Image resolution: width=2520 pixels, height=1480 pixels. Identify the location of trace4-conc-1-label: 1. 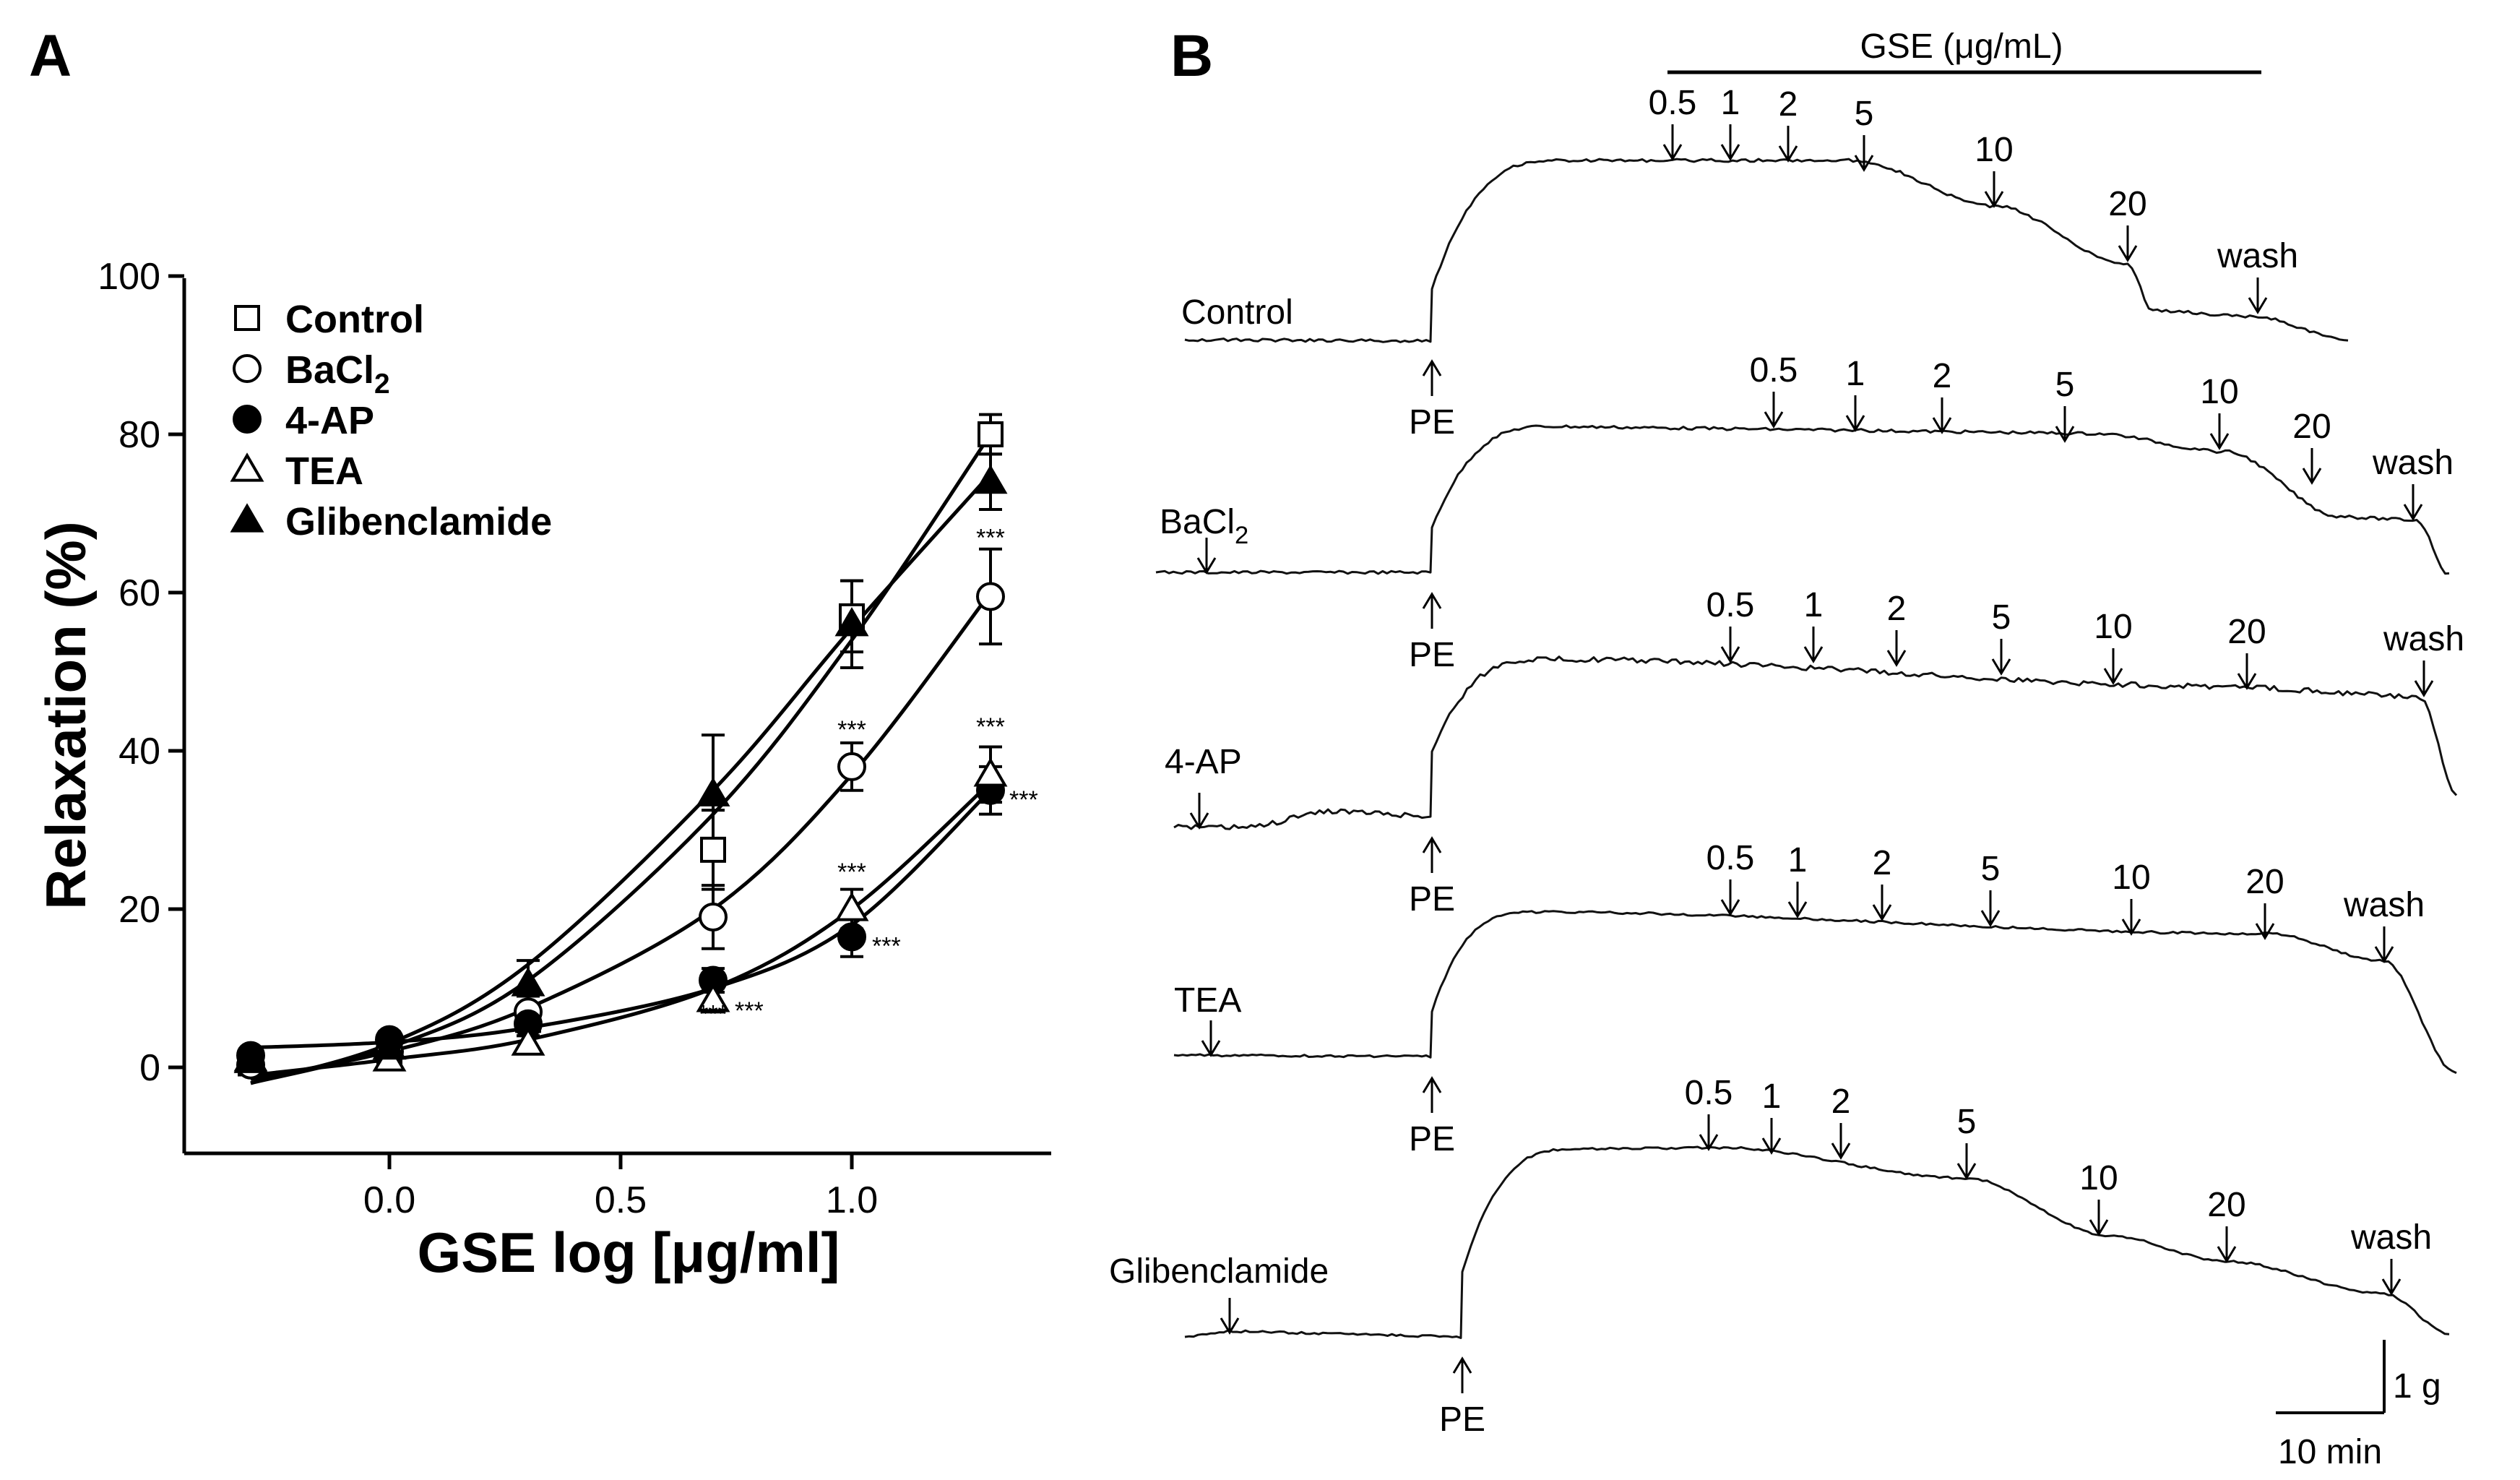
(1798, 860).